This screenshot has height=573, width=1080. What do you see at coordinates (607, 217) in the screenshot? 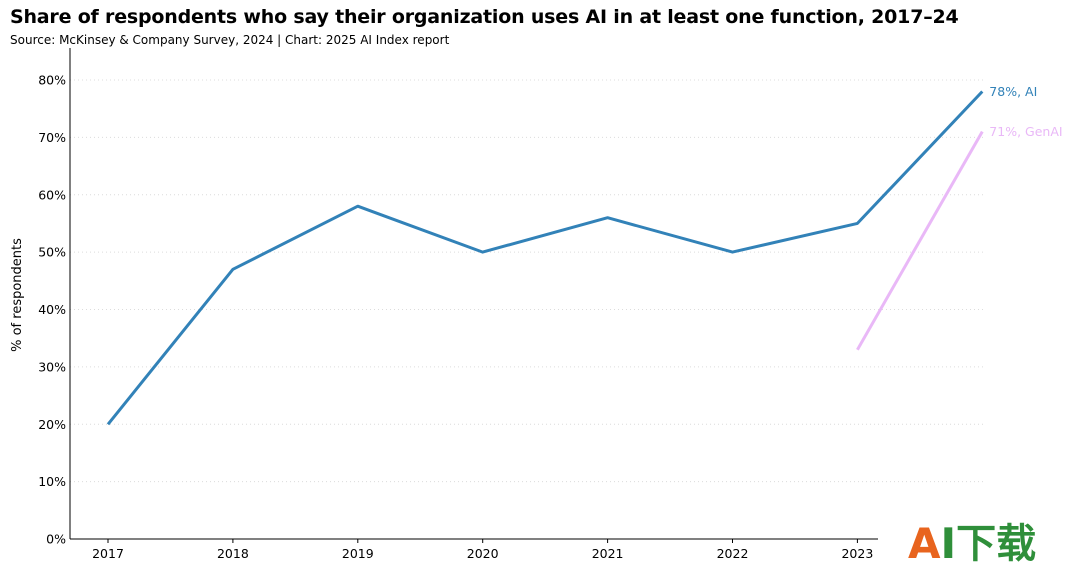
I see `data-point-ai-2021` at bounding box center [607, 217].